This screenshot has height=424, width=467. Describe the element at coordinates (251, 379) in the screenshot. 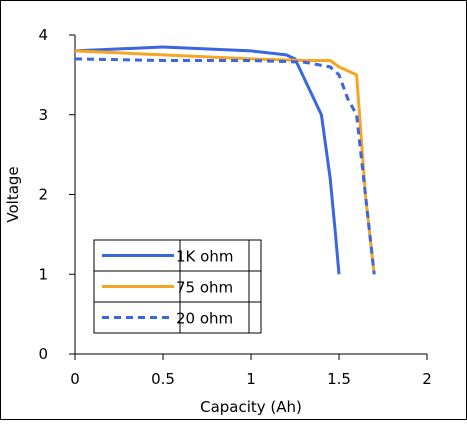

I see `x-tick-label: 1` at that location.